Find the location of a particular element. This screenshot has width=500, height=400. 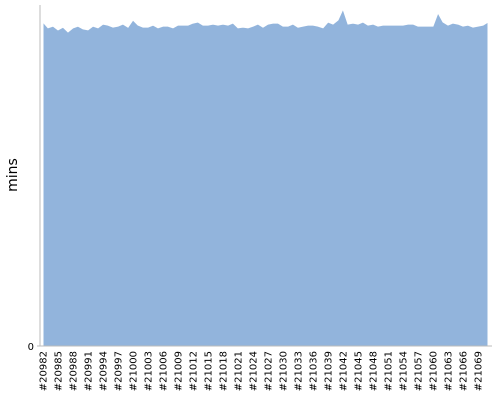

x-tick-label: #21063 is located at coordinates (449, 371).